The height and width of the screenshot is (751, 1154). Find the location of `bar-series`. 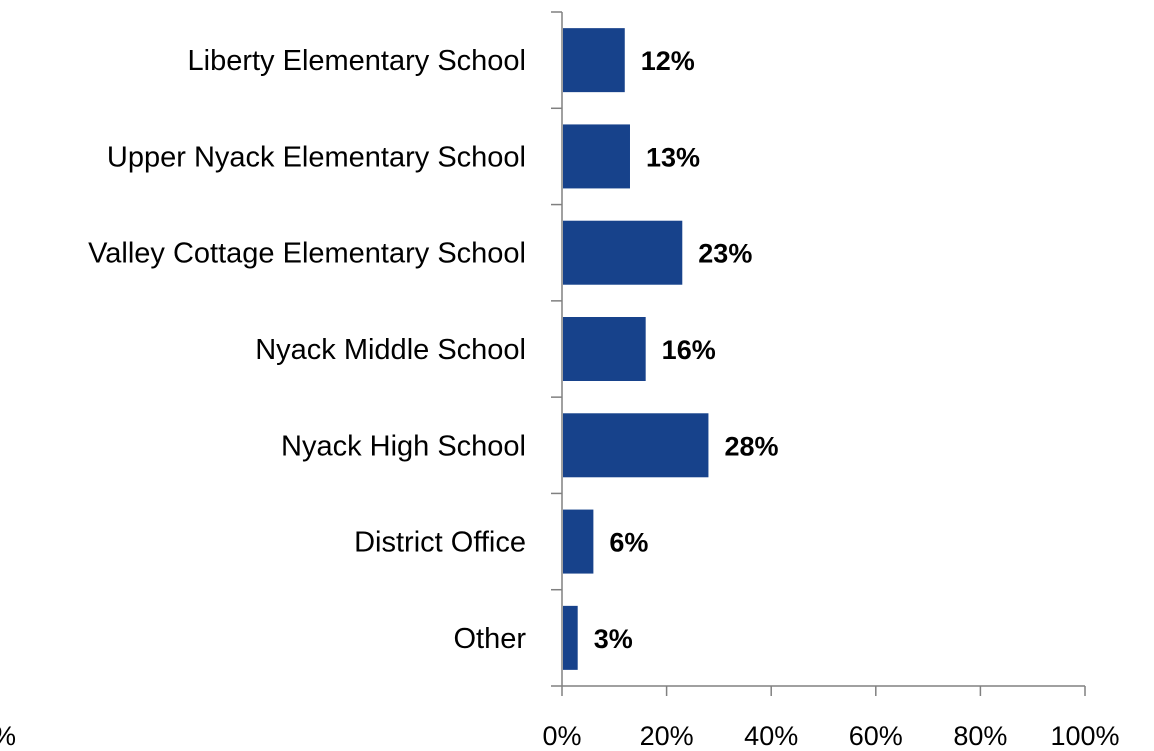

bar-series is located at coordinates (636, 349).